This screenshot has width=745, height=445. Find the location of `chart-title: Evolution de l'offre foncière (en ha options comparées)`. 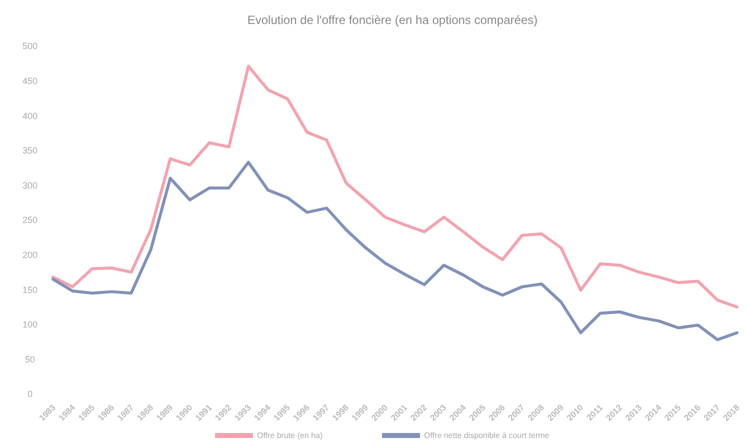

chart-title: Evolution de l'offre foncière (en ha options comparées) is located at coordinates (392, 20).